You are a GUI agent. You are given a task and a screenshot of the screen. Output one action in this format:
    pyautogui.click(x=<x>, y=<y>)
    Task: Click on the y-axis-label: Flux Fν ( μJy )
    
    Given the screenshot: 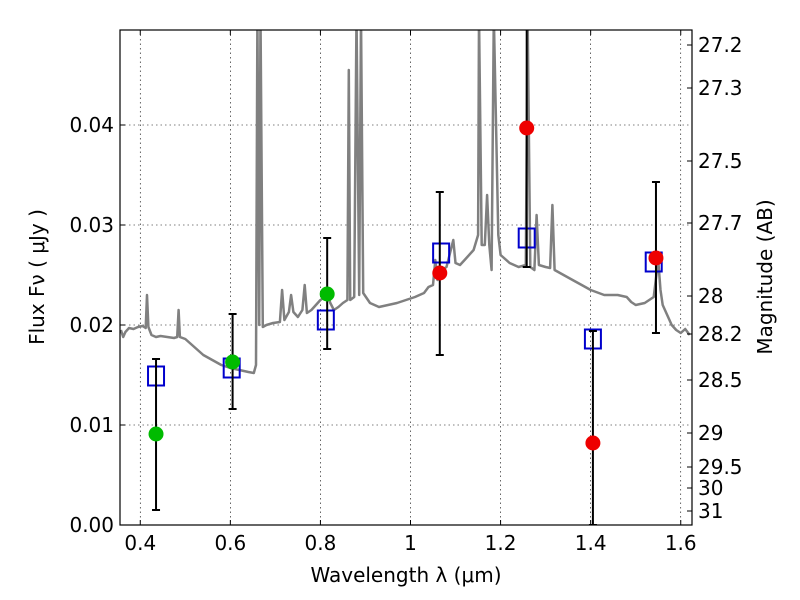 What is the action you would take?
    pyautogui.click(x=37, y=277)
    